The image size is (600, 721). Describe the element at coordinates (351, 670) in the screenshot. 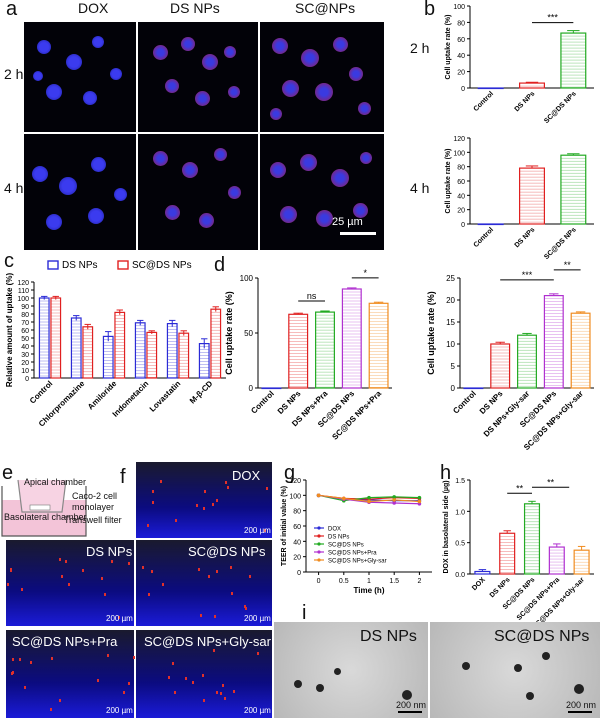

I see `tem-image-ds-nps` at that location.